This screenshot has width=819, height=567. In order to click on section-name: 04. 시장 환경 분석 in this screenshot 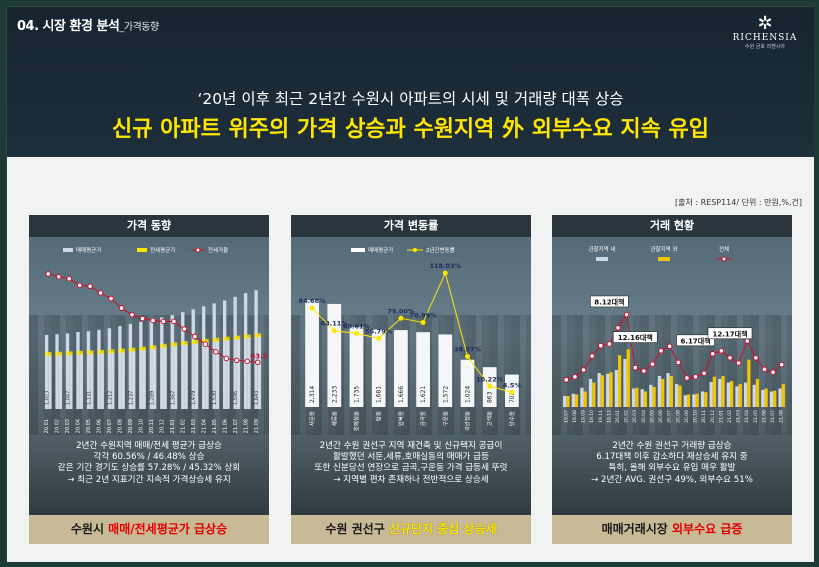, I will do `click(68, 26)`.